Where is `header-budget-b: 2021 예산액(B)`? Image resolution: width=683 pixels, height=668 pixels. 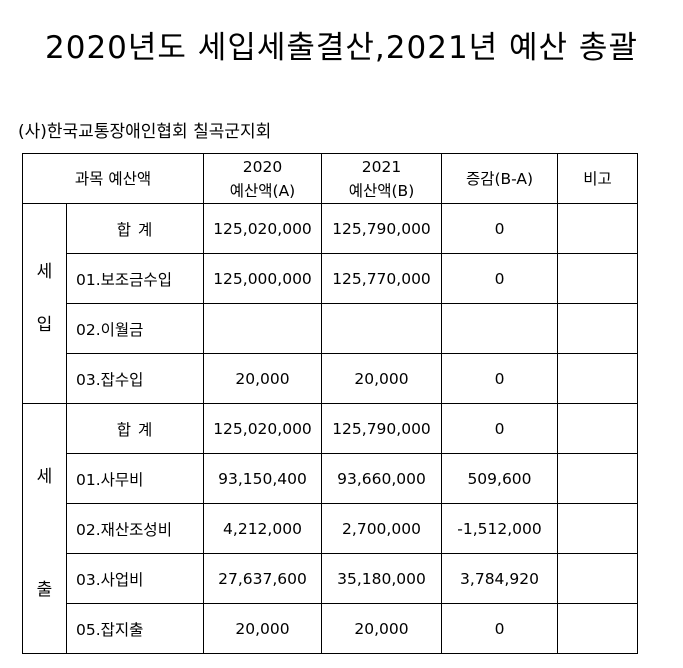
header-budget-b: 2021 예산액(B) is located at coordinates (381, 178).